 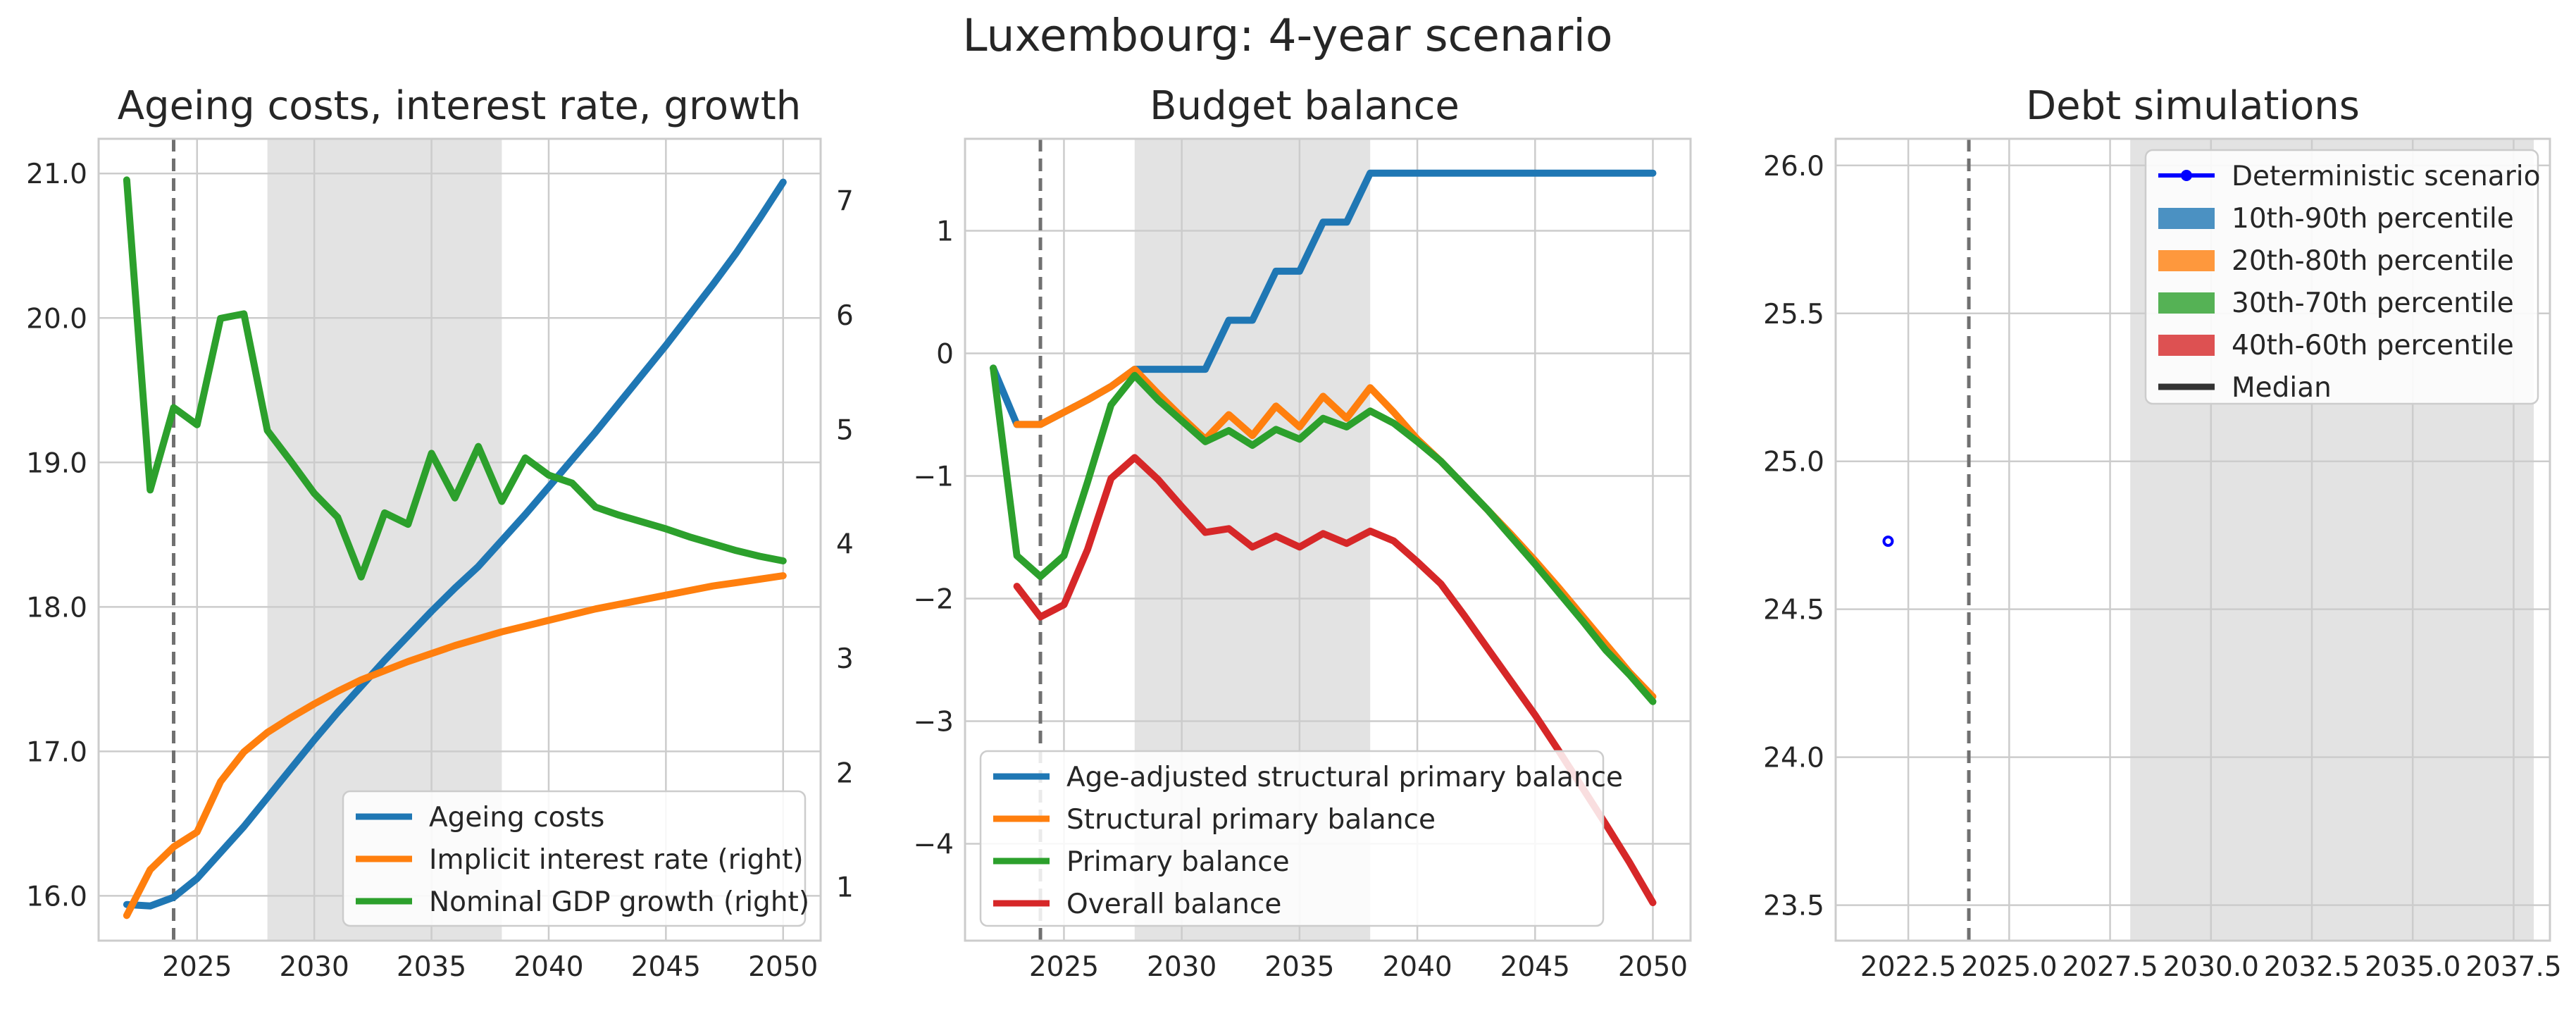 I want to click on y-tick-label: −1, so click(x=934, y=477).